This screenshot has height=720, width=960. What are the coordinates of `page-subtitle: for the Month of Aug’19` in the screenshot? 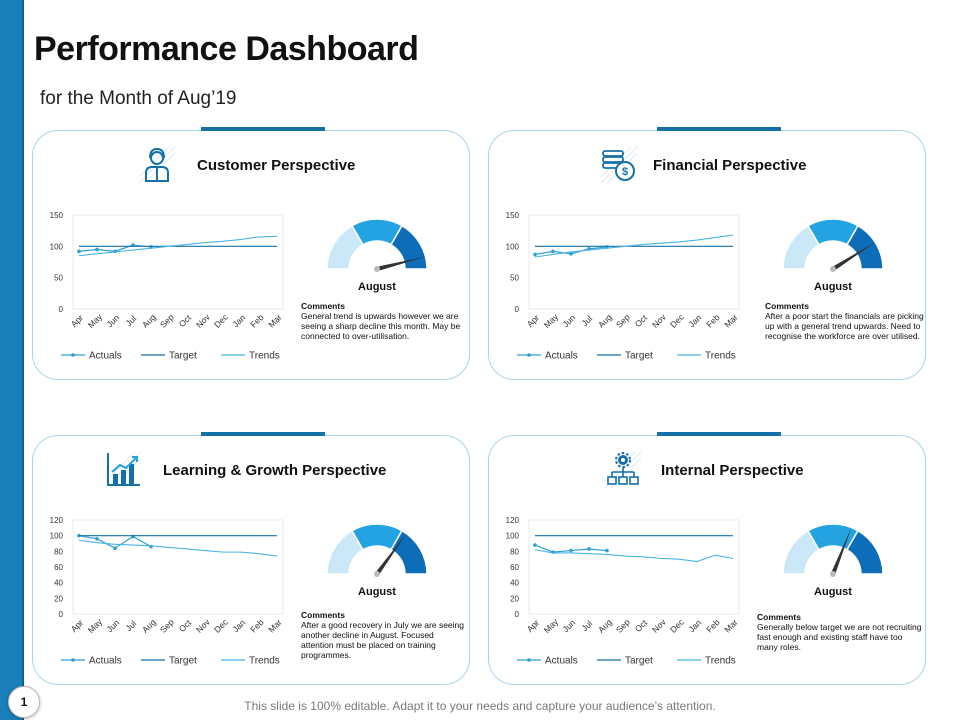 It's located at (138, 98).